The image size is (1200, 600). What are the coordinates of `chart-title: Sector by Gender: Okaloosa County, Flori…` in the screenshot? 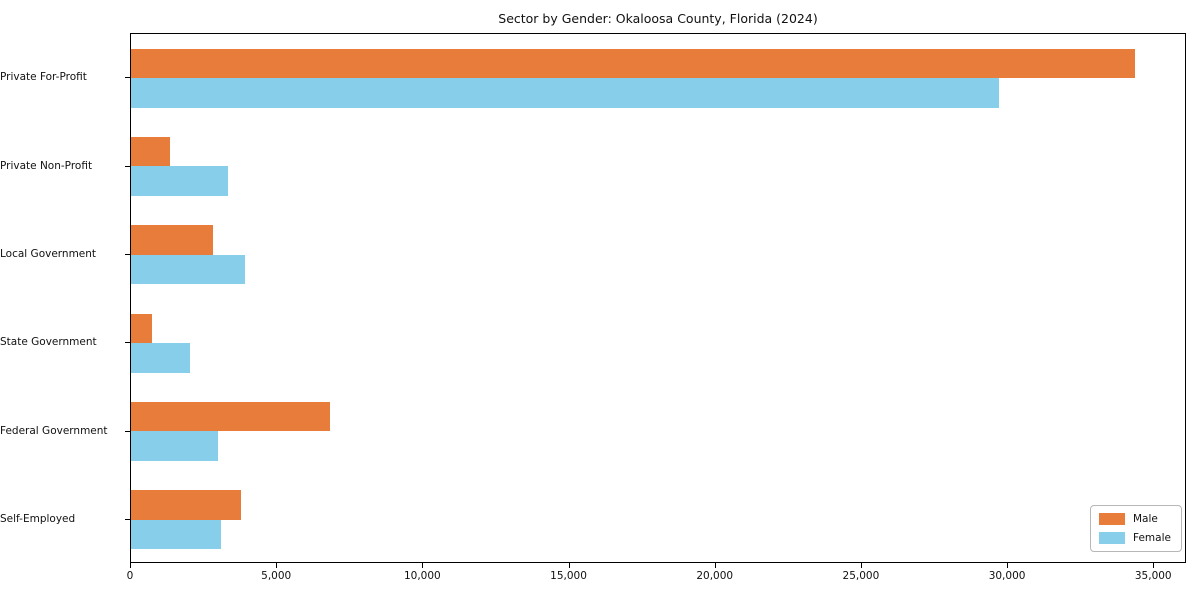 It's located at (658, 18).